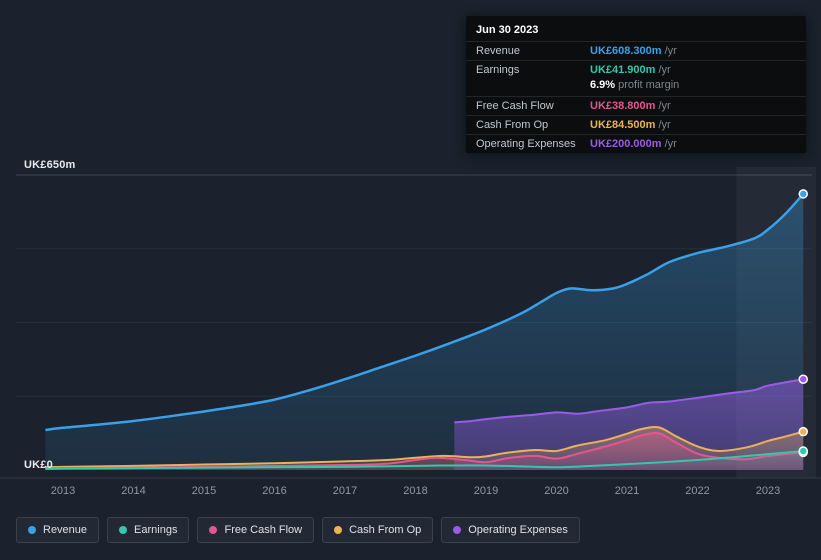 The height and width of the screenshot is (560, 821). Describe the element at coordinates (515, 106) in the screenshot. I see `tooltip-label: Free Cash Flow` at that location.